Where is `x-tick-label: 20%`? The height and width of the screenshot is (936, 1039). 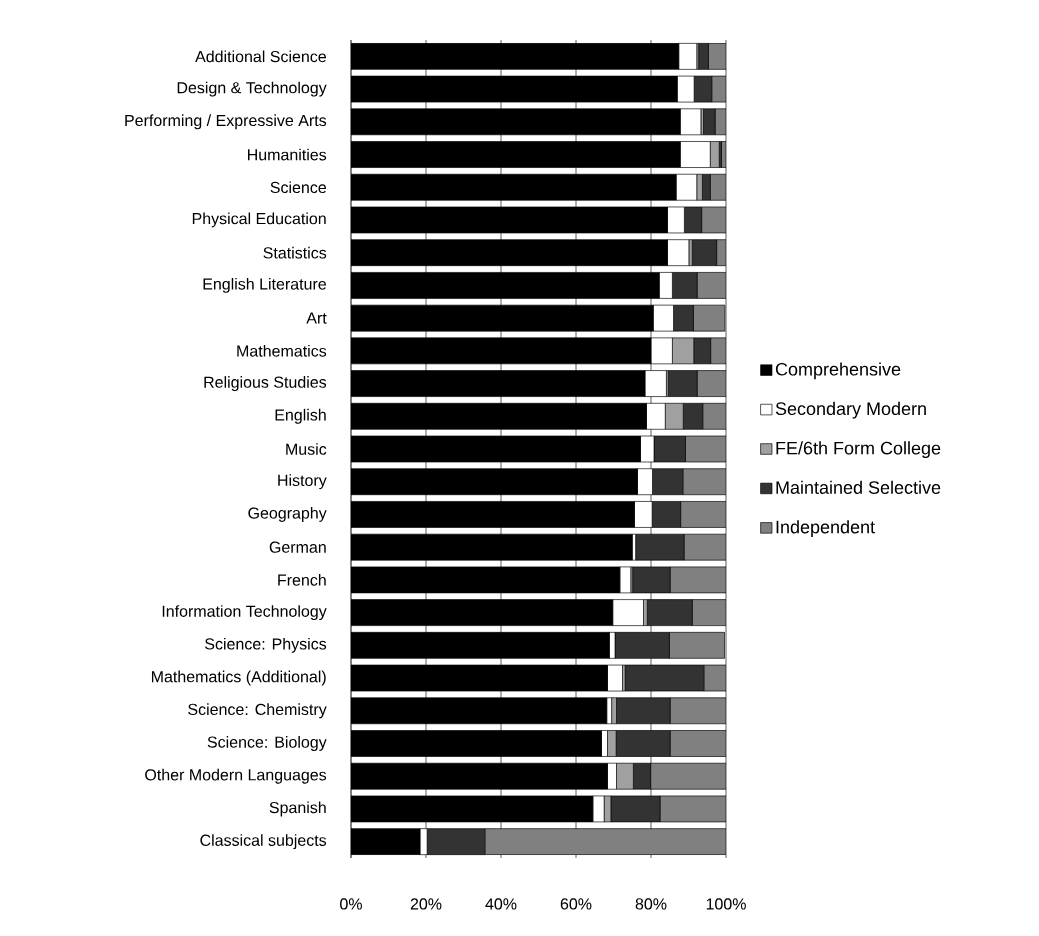 x-tick-label: 20% is located at coordinates (426, 904).